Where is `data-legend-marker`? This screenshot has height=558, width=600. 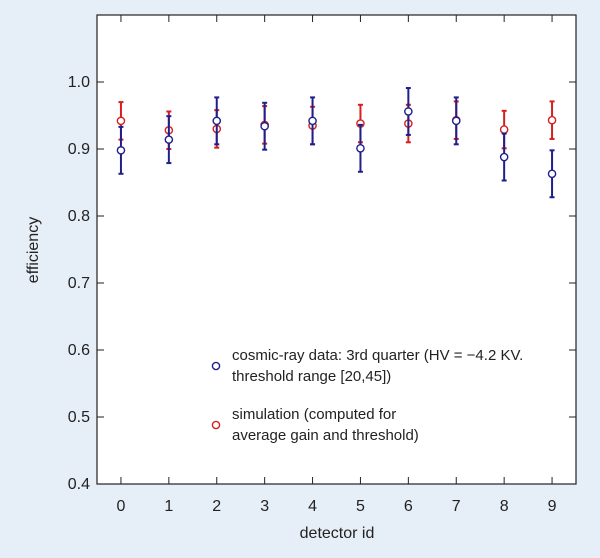 data-legend-marker is located at coordinates (216, 366).